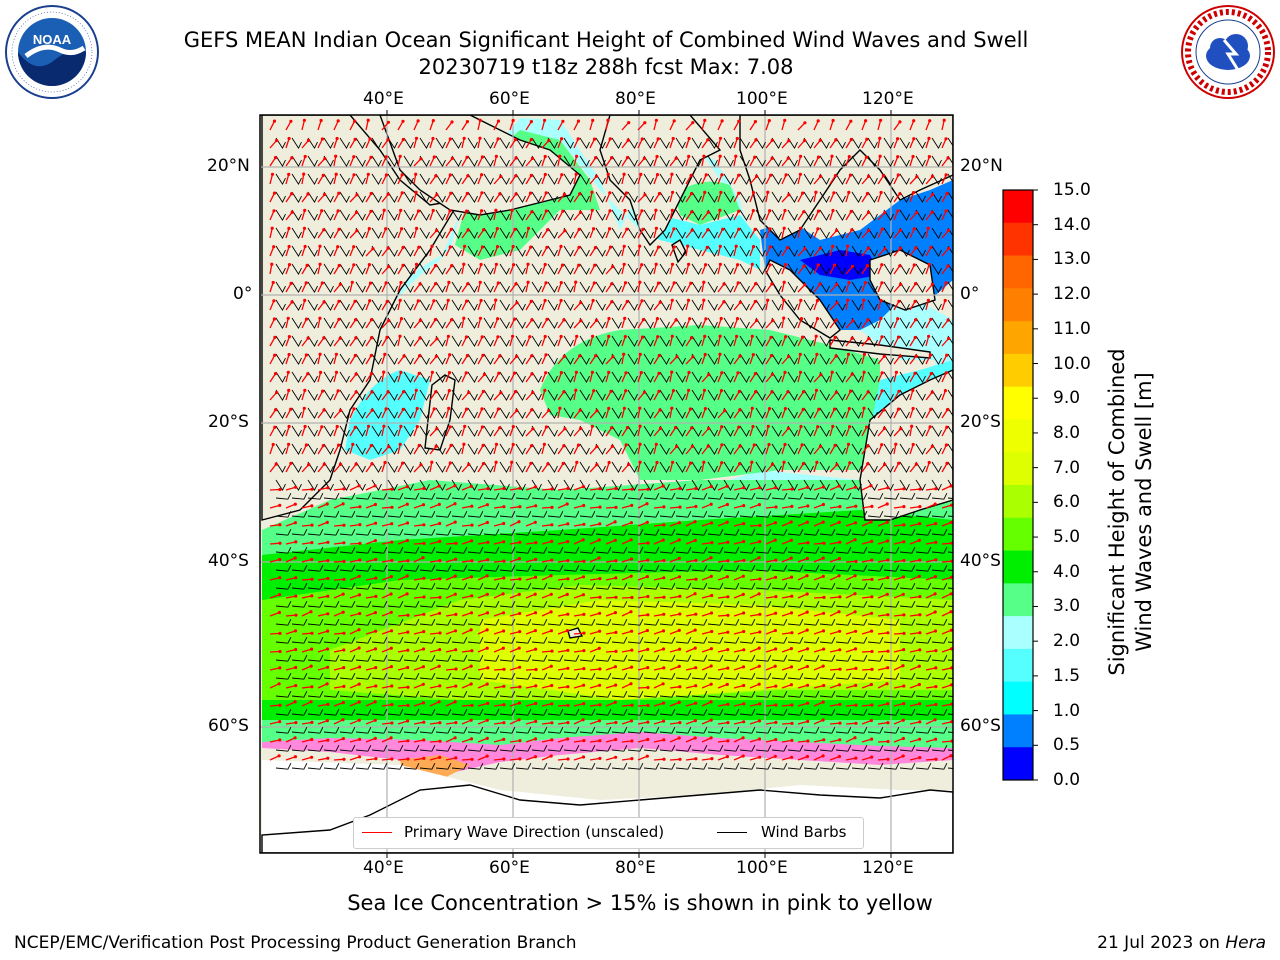  What do you see at coordinates (804, 832) in the screenshot?
I see `wind-barb-legend-label: Wind Barbs` at bounding box center [804, 832].